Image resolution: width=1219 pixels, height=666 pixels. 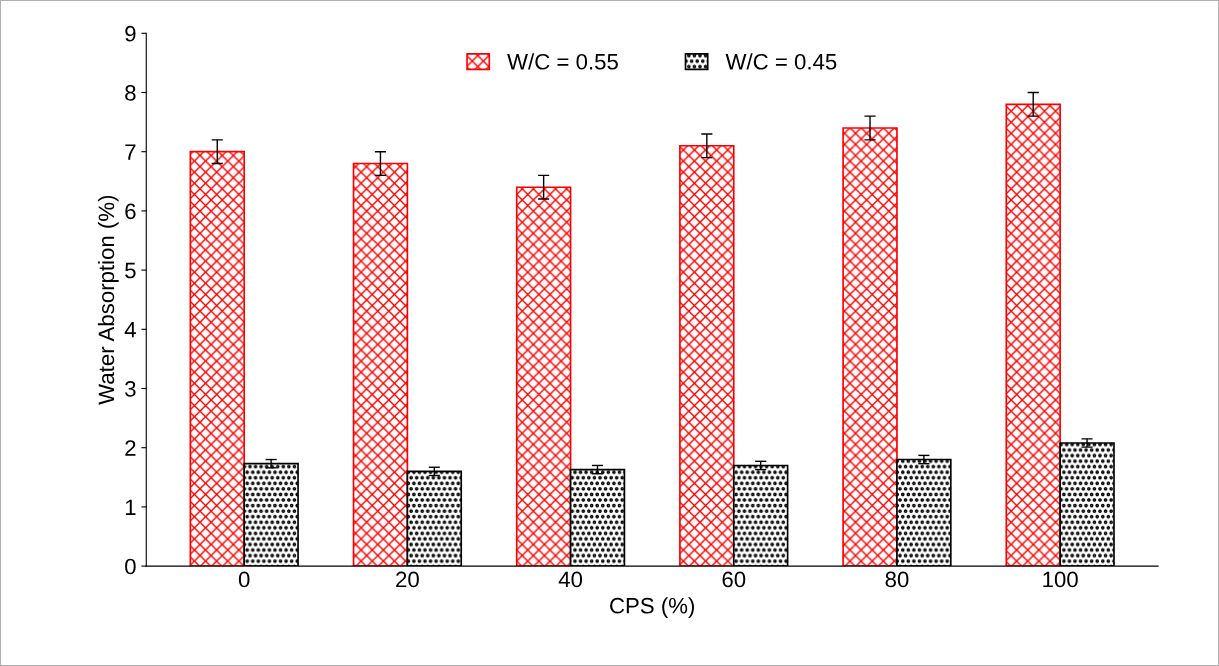 What do you see at coordinates (130, 33) in the screenshot?
I see `y-tick-label: 9` at bounding box center [130, 33].